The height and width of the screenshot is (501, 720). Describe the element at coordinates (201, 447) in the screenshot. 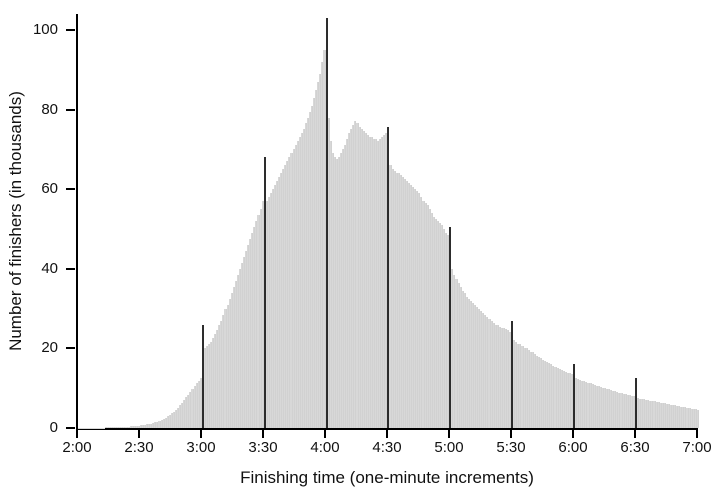

I see `x-tick-label: 3:00` at that location.